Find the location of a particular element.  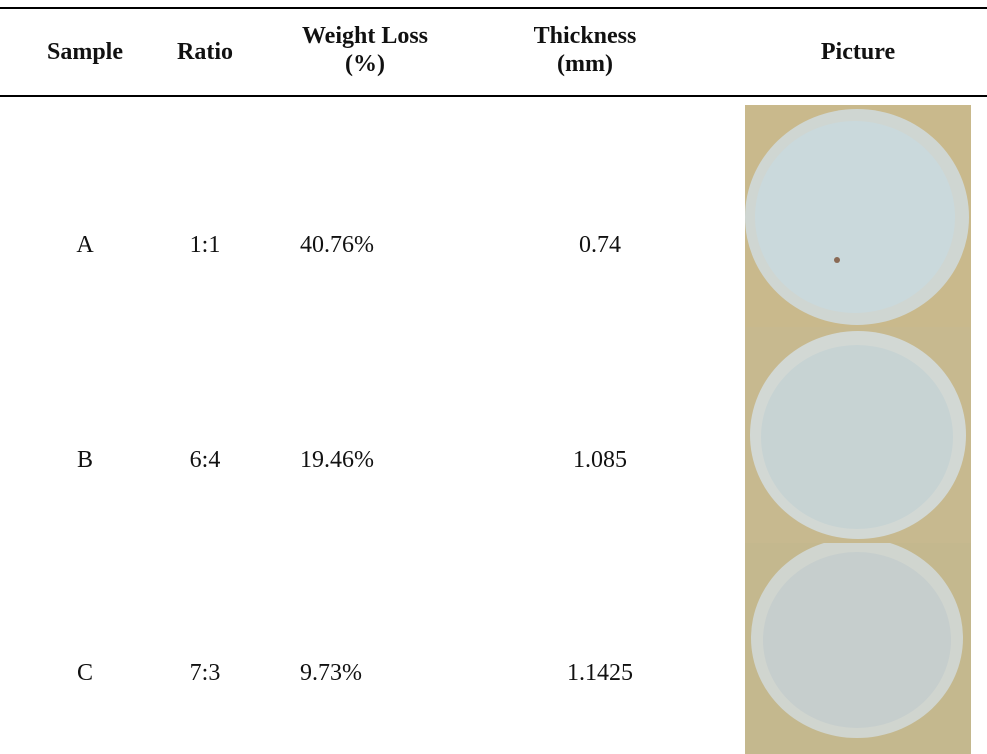

table-cell: 1.1425 is located at coordinates (600, 673).